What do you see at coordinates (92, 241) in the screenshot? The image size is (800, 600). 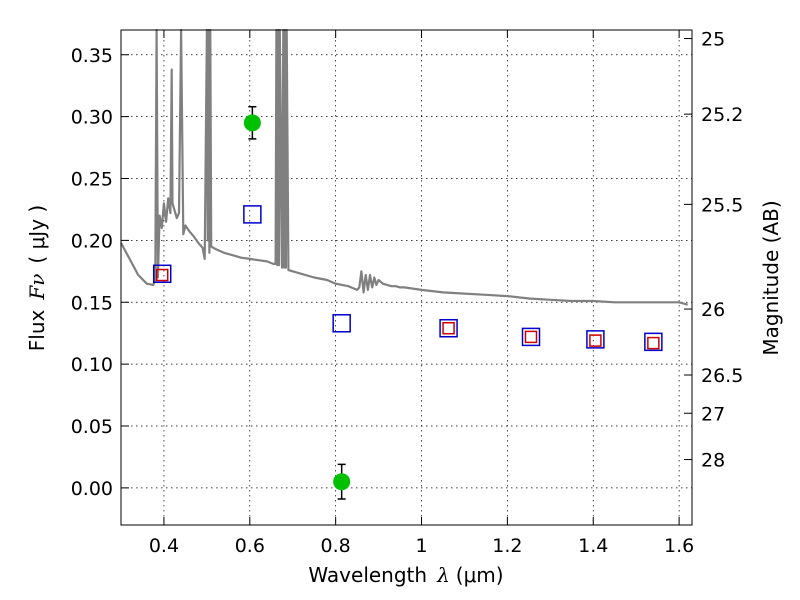 I see `y-tick-label: 0.20` at bounding box center [92, 241].